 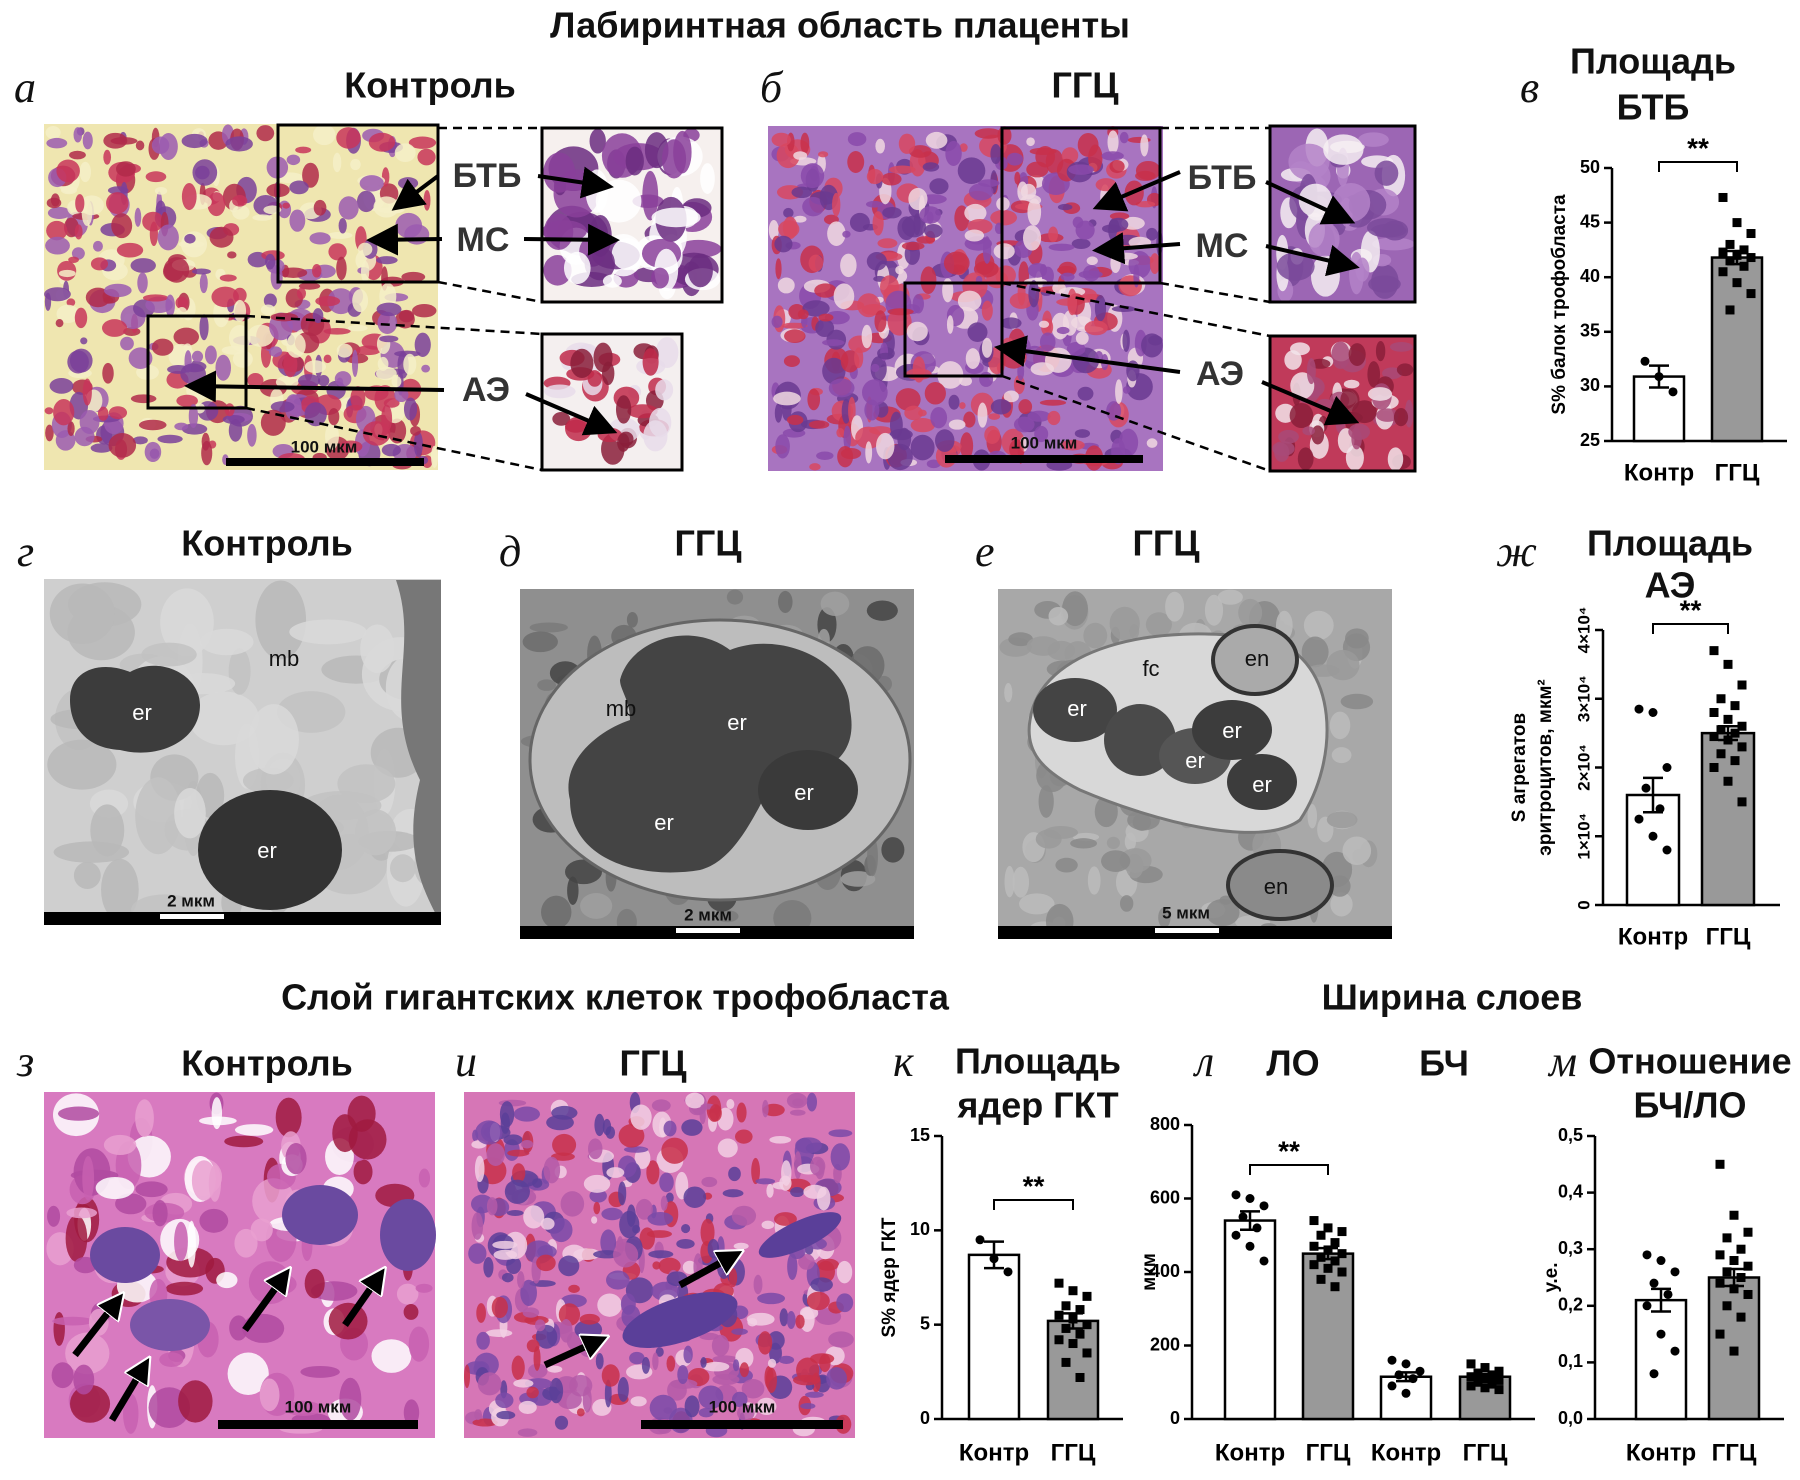 I want to click on bar, so click(x=1406, y=1398).